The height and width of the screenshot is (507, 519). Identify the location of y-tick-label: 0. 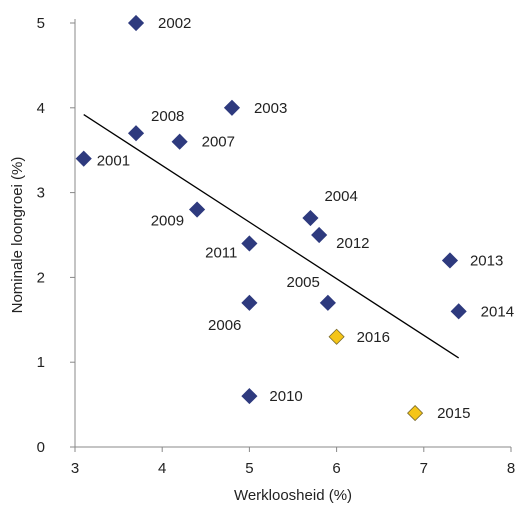
(41, 447).